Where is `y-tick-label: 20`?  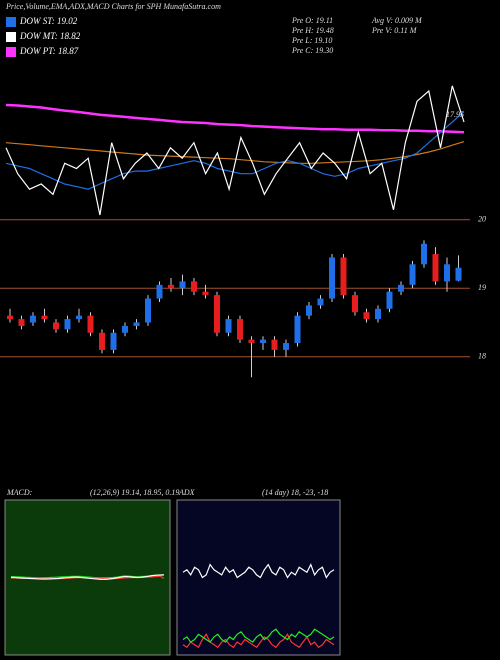 y-tick-label: 20 is located at coordinates (482, 219).